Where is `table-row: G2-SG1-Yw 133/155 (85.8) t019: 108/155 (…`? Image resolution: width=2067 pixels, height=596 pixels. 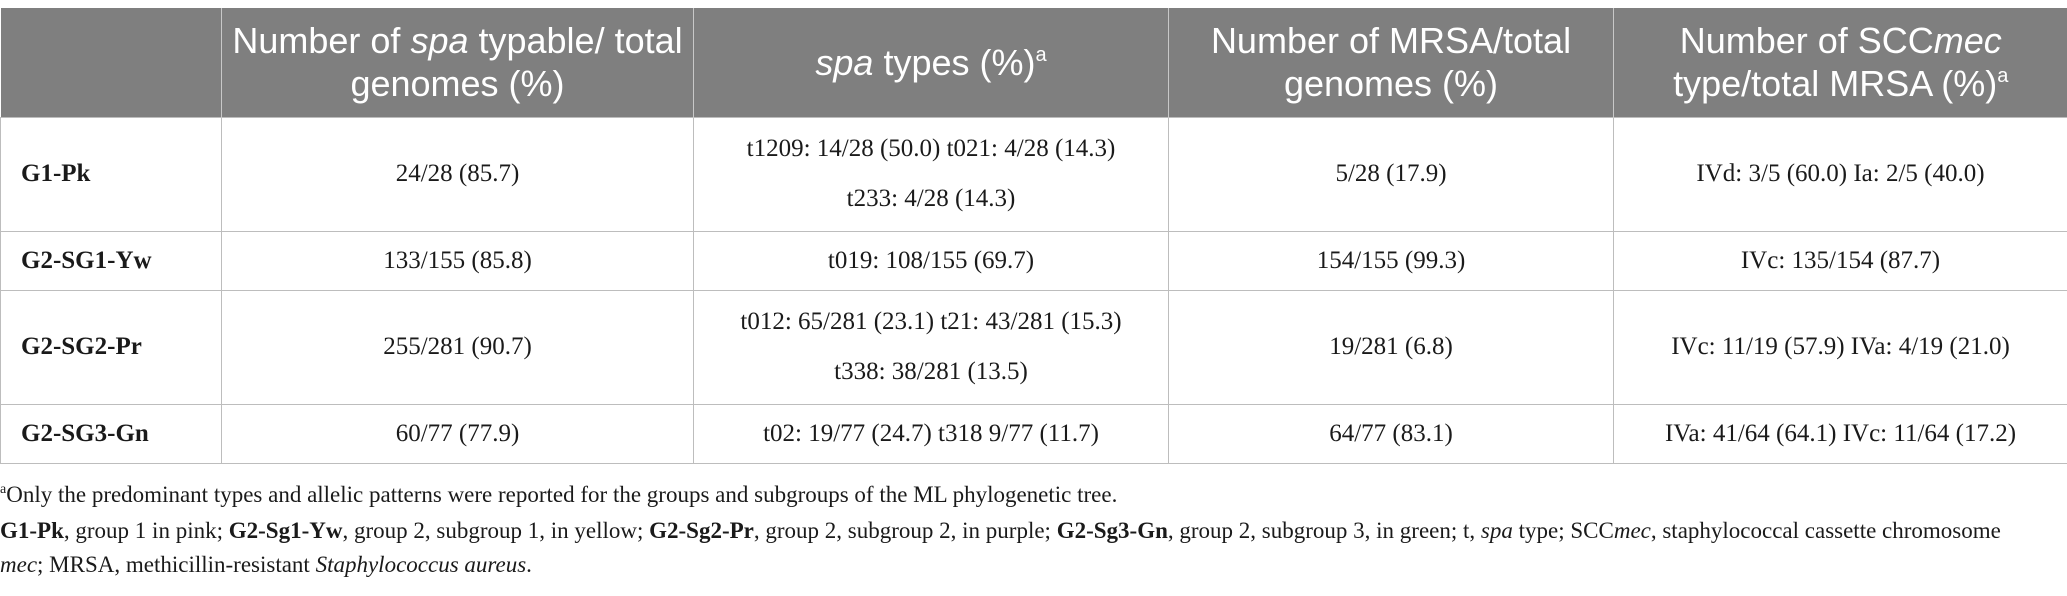 table-row: G2-SG1-Yw 133/155 (85.8) t019: 108/155 (… is located at coordinates (1033, 260).